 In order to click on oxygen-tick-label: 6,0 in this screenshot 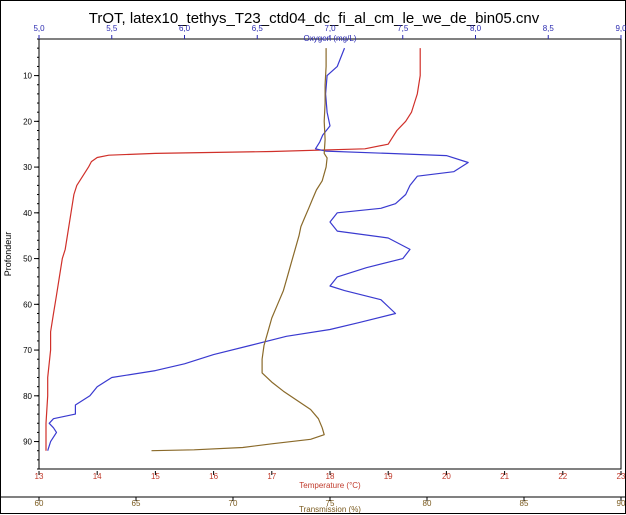, I will do `click(185, 28)`.